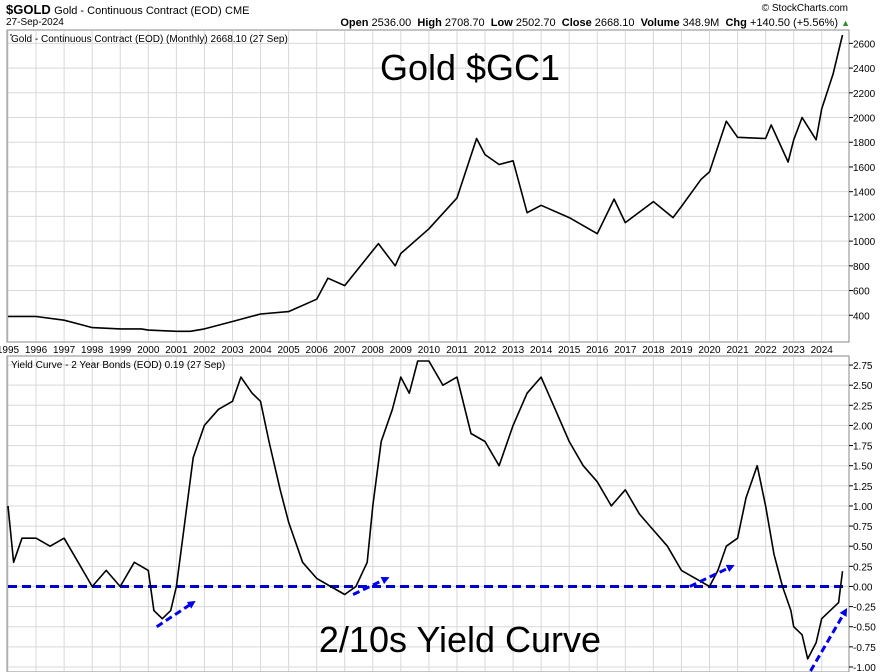 The width and height of the screenshot is (896, 672). Describe the element at coordinates (861, 316) in the screenshot. I see `y-tick-label: 400` at that location.